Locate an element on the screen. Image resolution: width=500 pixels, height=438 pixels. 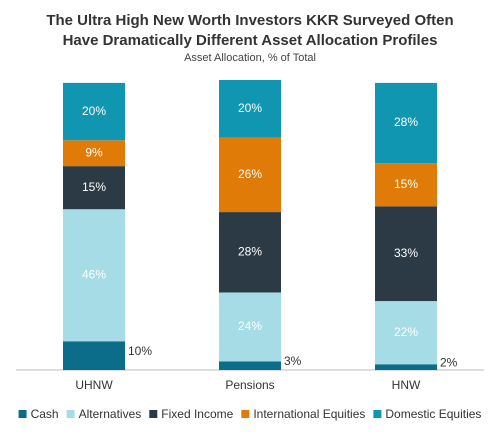
data-label: 33% is located at coordinates (406, 253).